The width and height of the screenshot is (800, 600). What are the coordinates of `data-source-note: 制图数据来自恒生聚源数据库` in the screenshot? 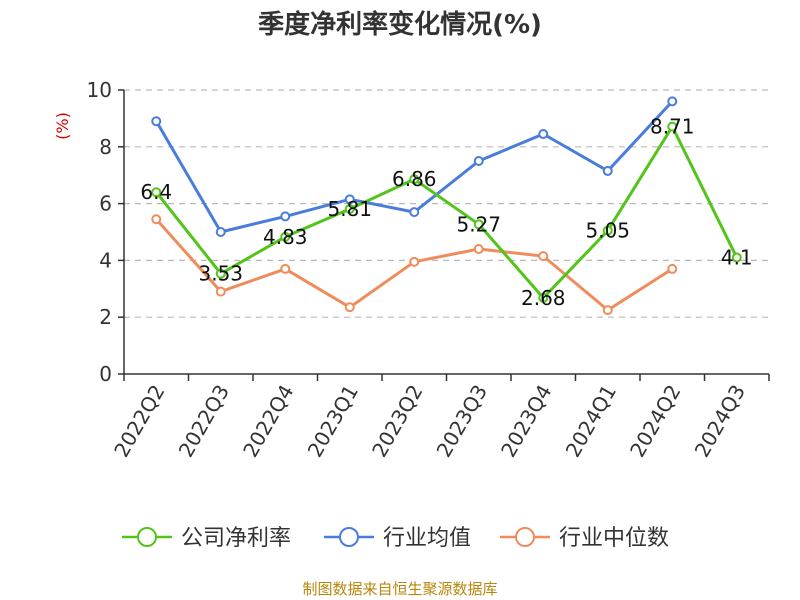 It's located at (399, 589).